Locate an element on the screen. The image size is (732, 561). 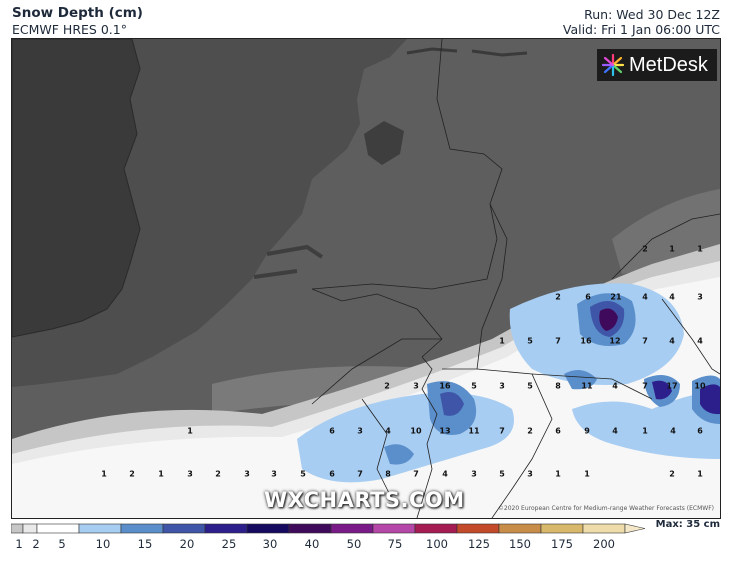
legend-tick-label: 5 is located at coordinates (62, 544).